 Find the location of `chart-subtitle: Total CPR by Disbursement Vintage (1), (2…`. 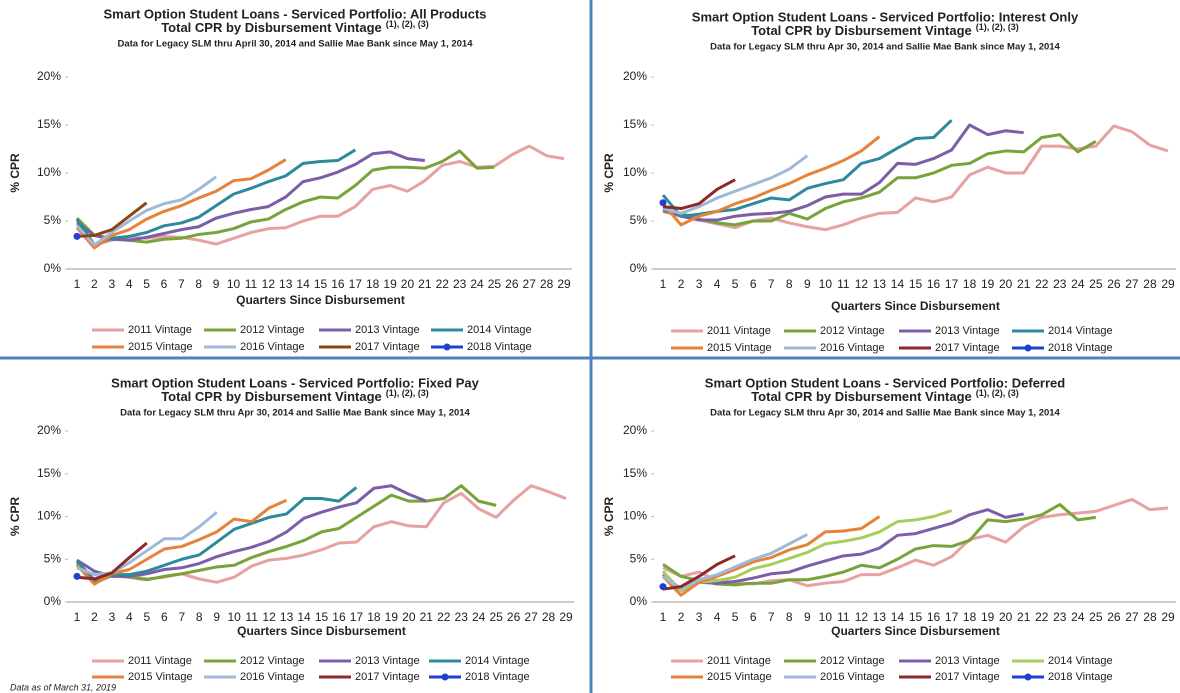

chart-subtitle: Total CPR by Disbursement Vintage (1), (2… is located at coordinates (885, 396).